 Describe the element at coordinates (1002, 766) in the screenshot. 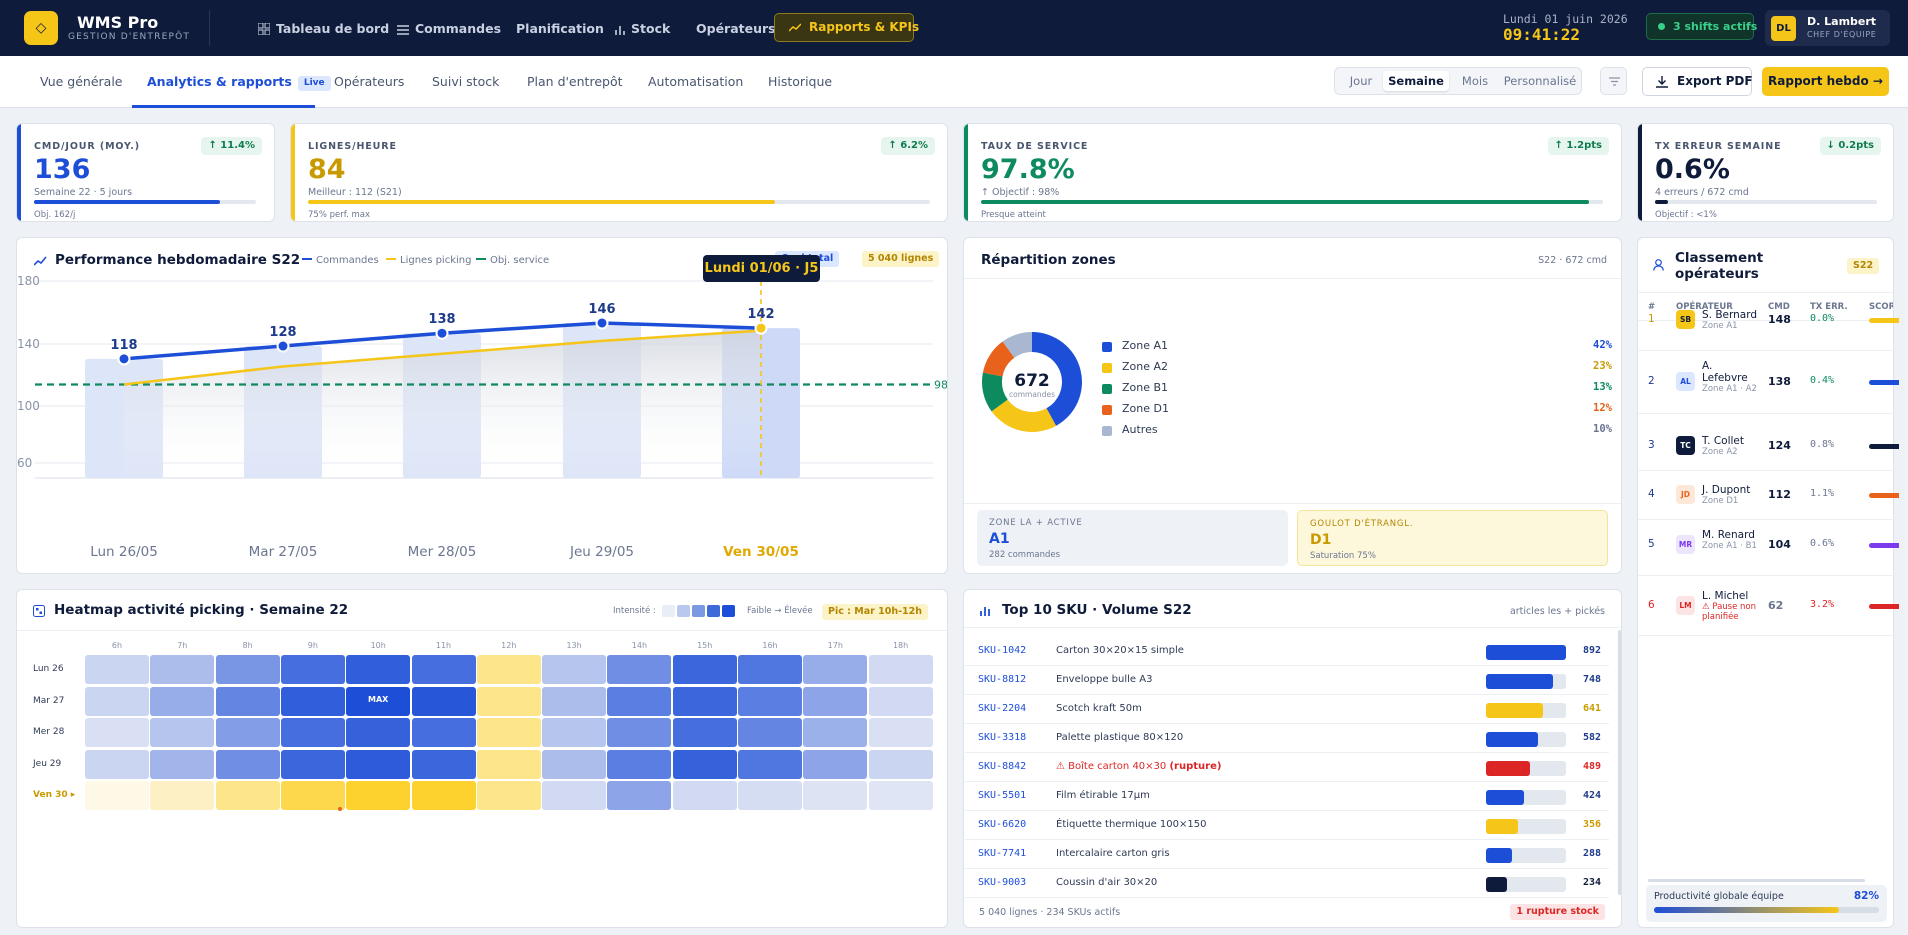

I see `sku-code: SKU-8842` at that location.